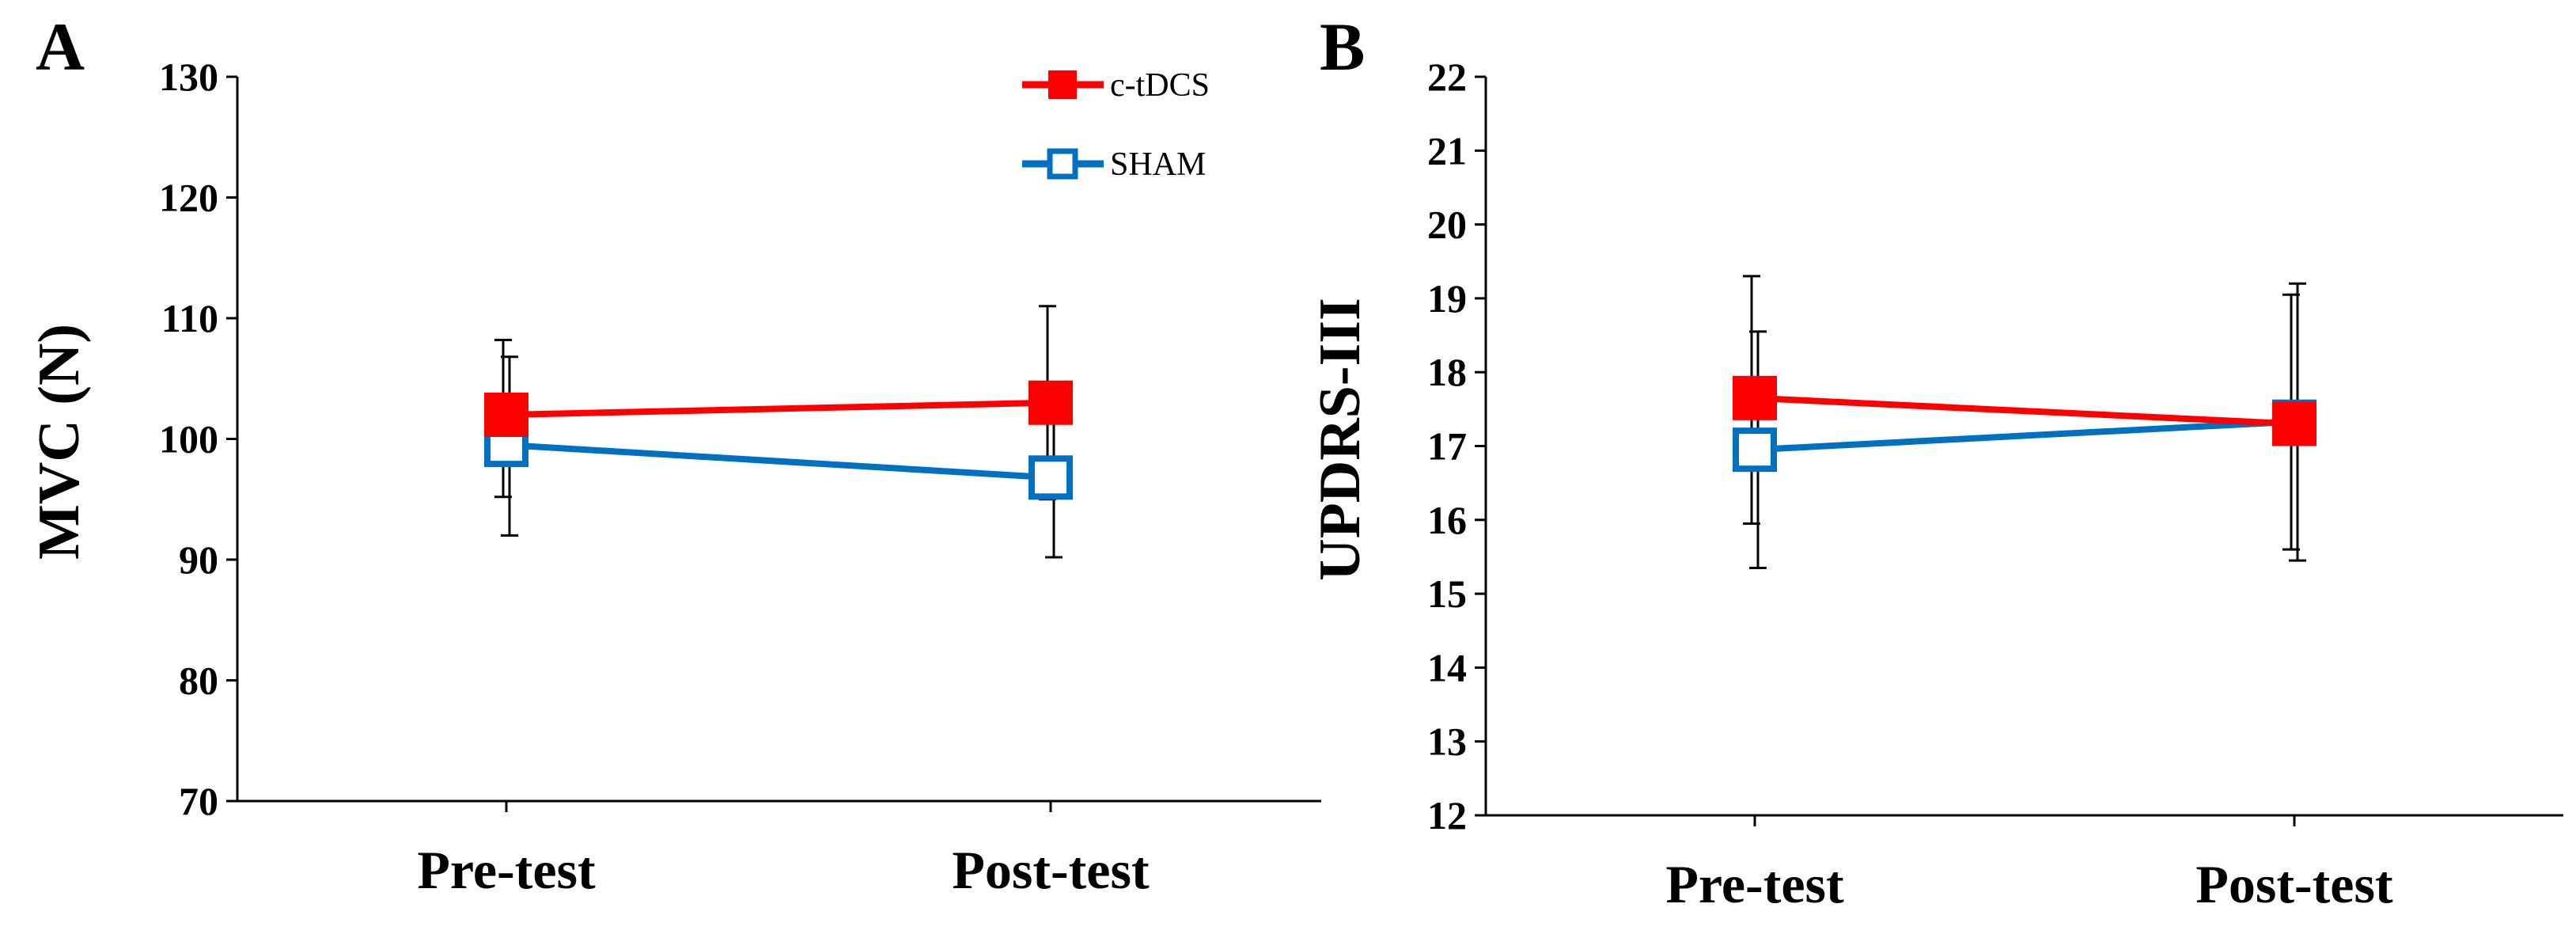 The image size is (2576, 938). Describe the element at coordinates (778, 408) in the screenshot. I see `panel-a-series-line-c-tdcs` at that location.